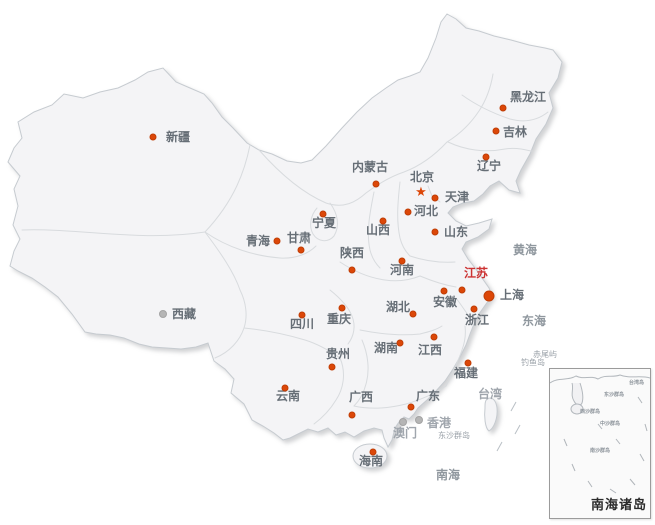 This screenshot has height=525, width=655. What do you see at coordinates (339, 319) in the screenshot?
I see `province-label-chongqing: 重庆` at bounding box center [339, 319].